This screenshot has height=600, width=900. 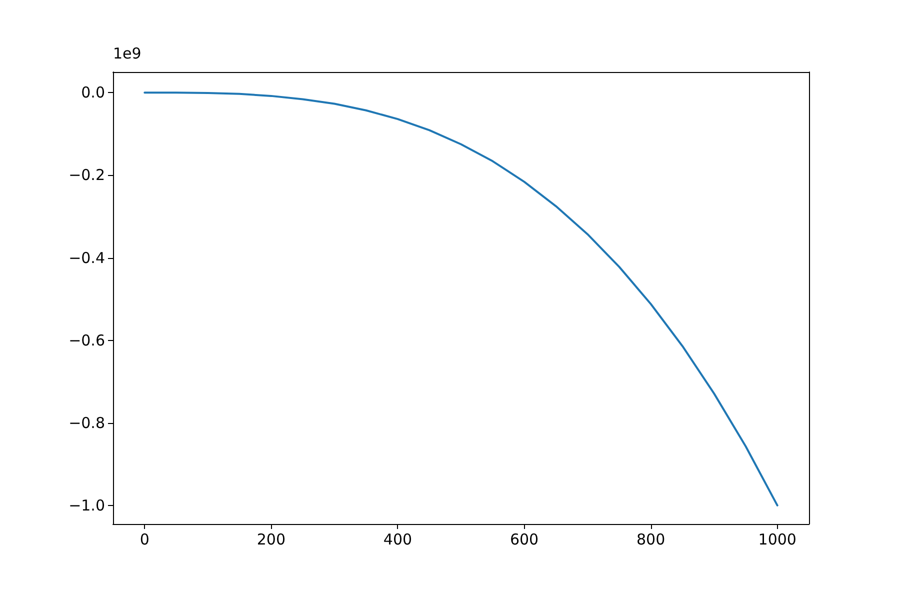 What do you see at coordinates (86, 423) in the screenshot?
I see `y-tick-label: −0.8` at bounding box center [86, 423].